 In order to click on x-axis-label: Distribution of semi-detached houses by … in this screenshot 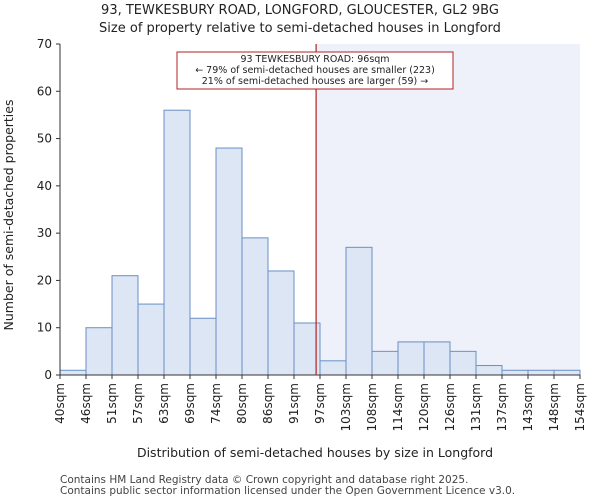, I will do `click(315, 452)`.